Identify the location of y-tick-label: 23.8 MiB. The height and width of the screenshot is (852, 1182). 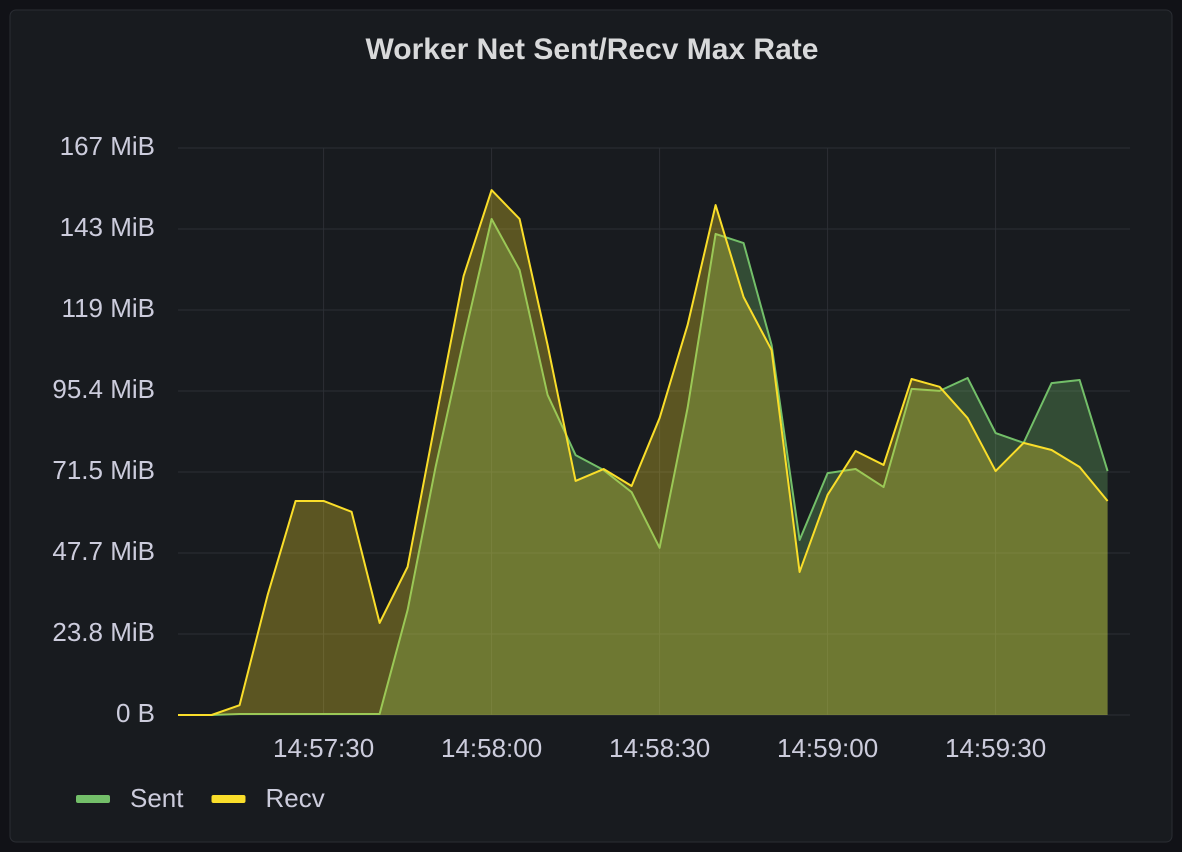
(103, 632).